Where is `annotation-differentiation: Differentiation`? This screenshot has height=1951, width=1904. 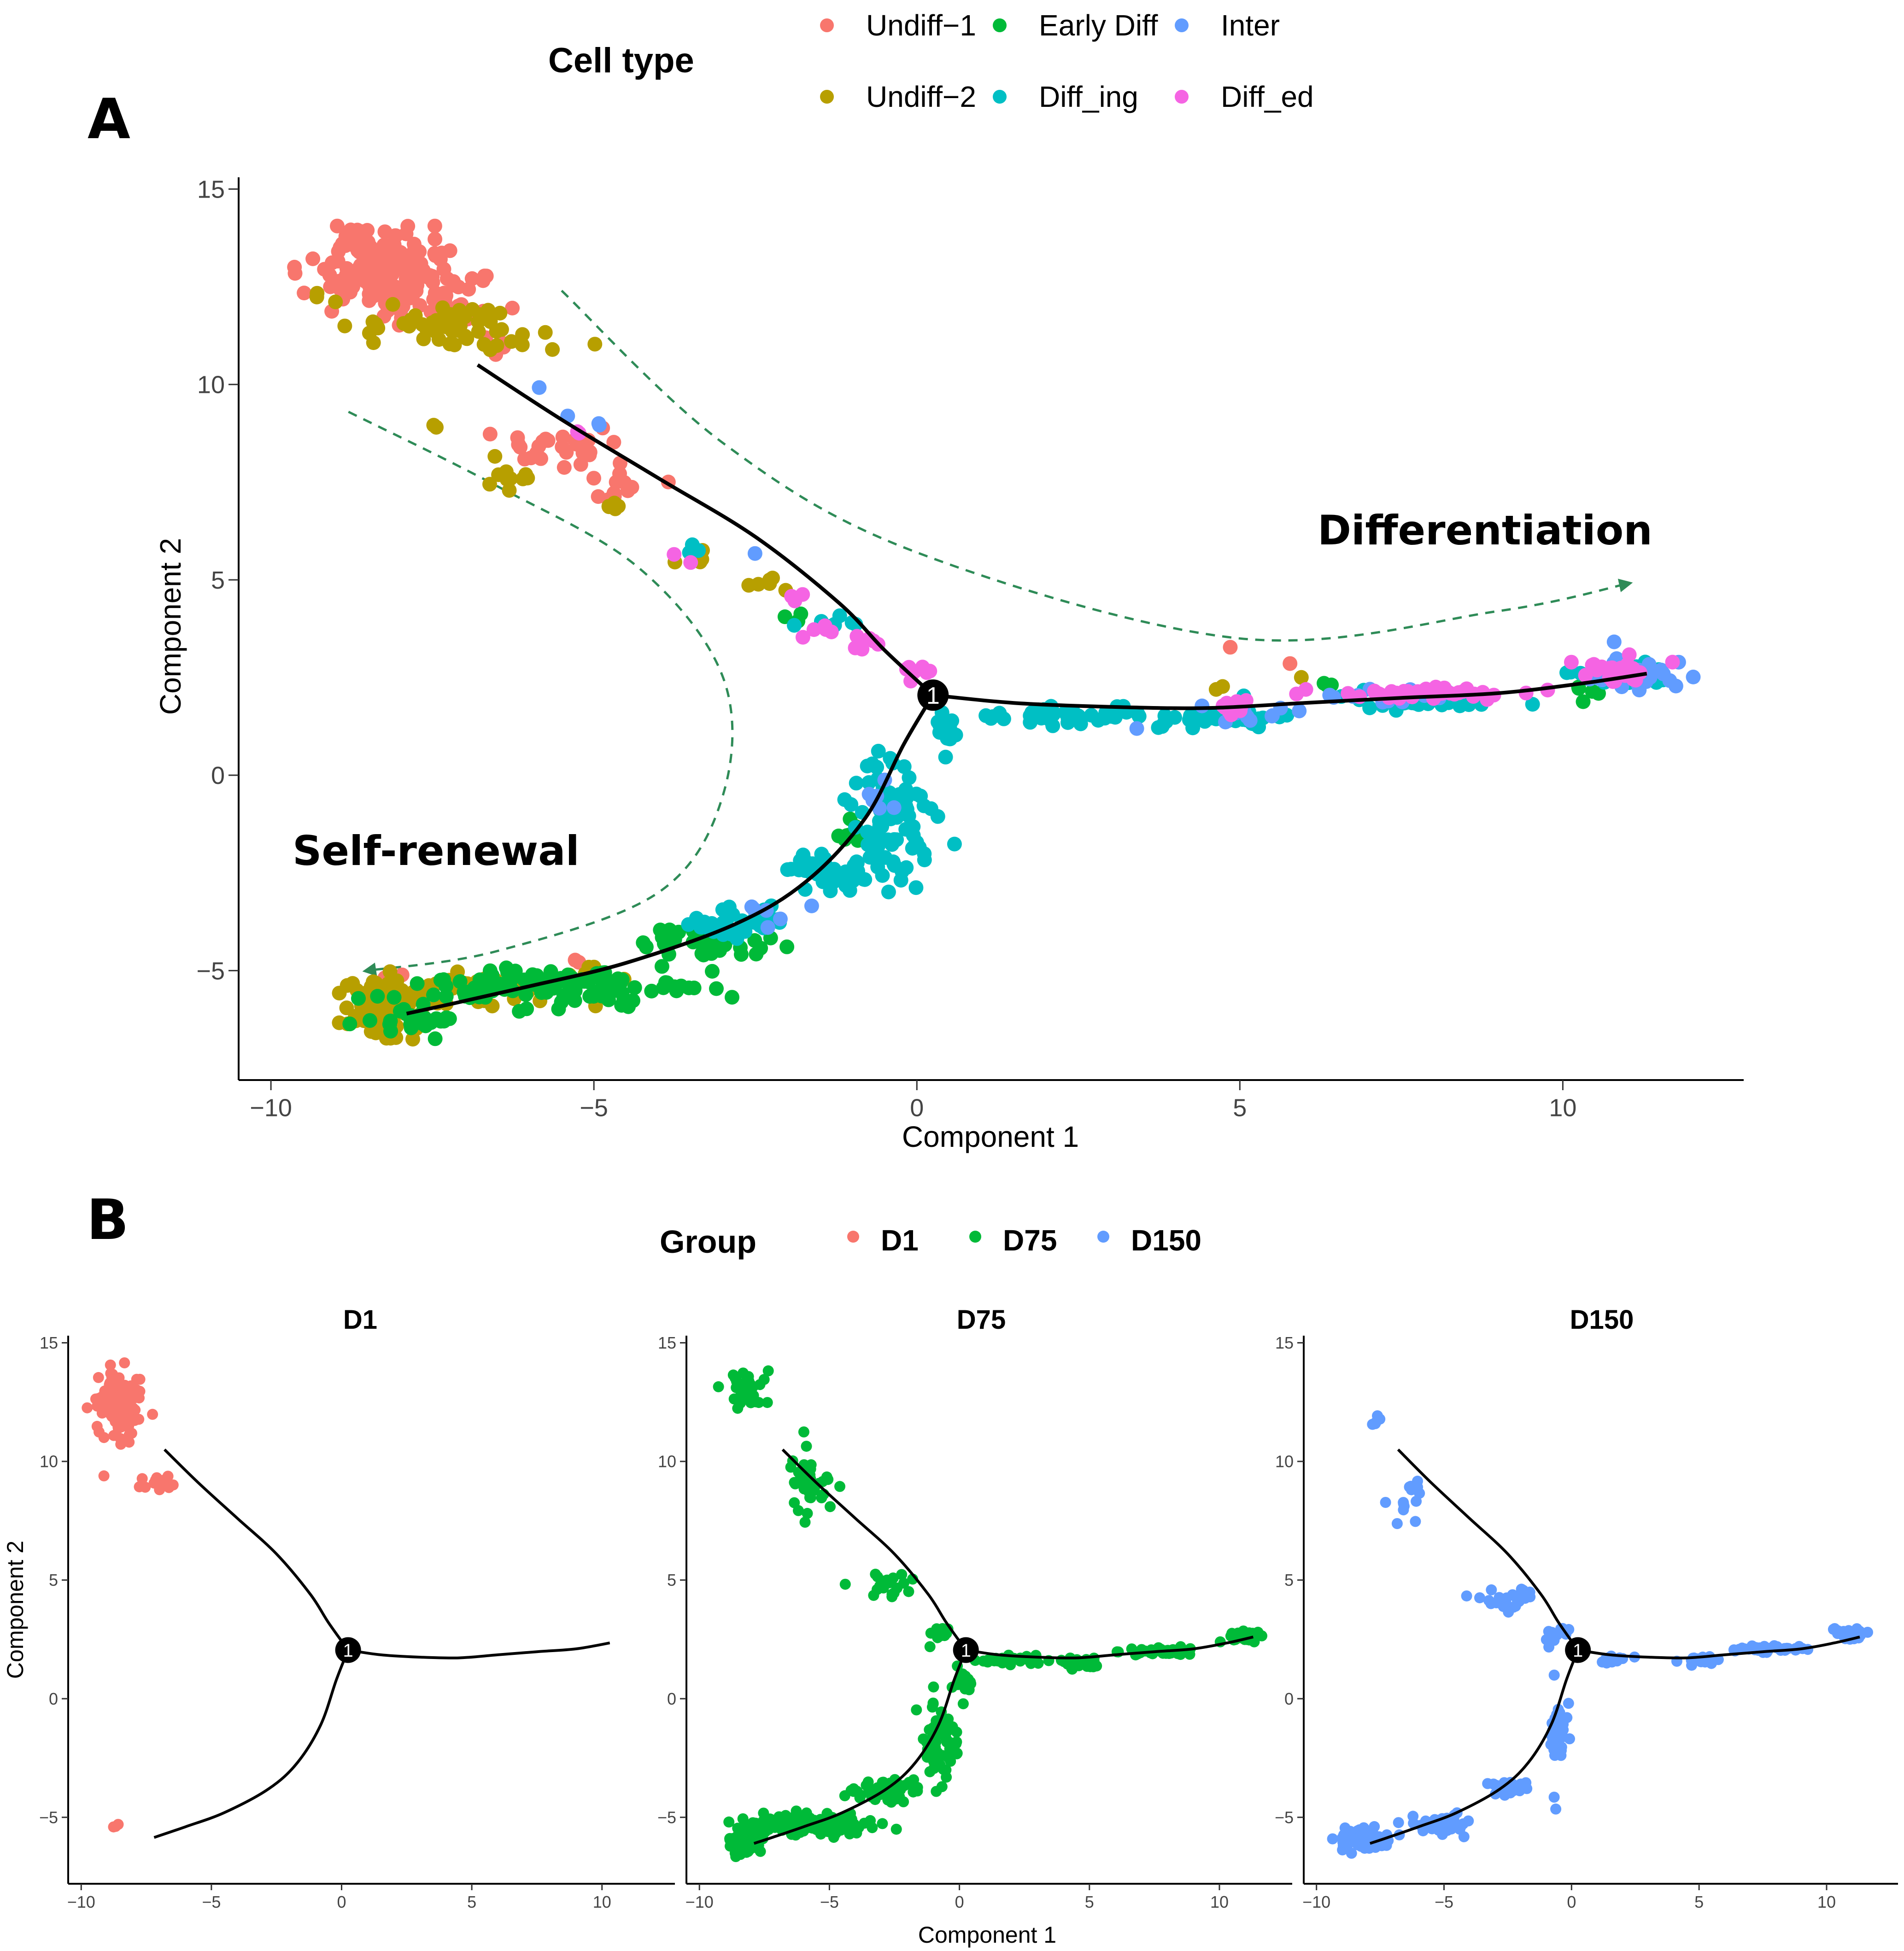 annotation-differentiation: Differentiation is located at coordinates (1485, 531).